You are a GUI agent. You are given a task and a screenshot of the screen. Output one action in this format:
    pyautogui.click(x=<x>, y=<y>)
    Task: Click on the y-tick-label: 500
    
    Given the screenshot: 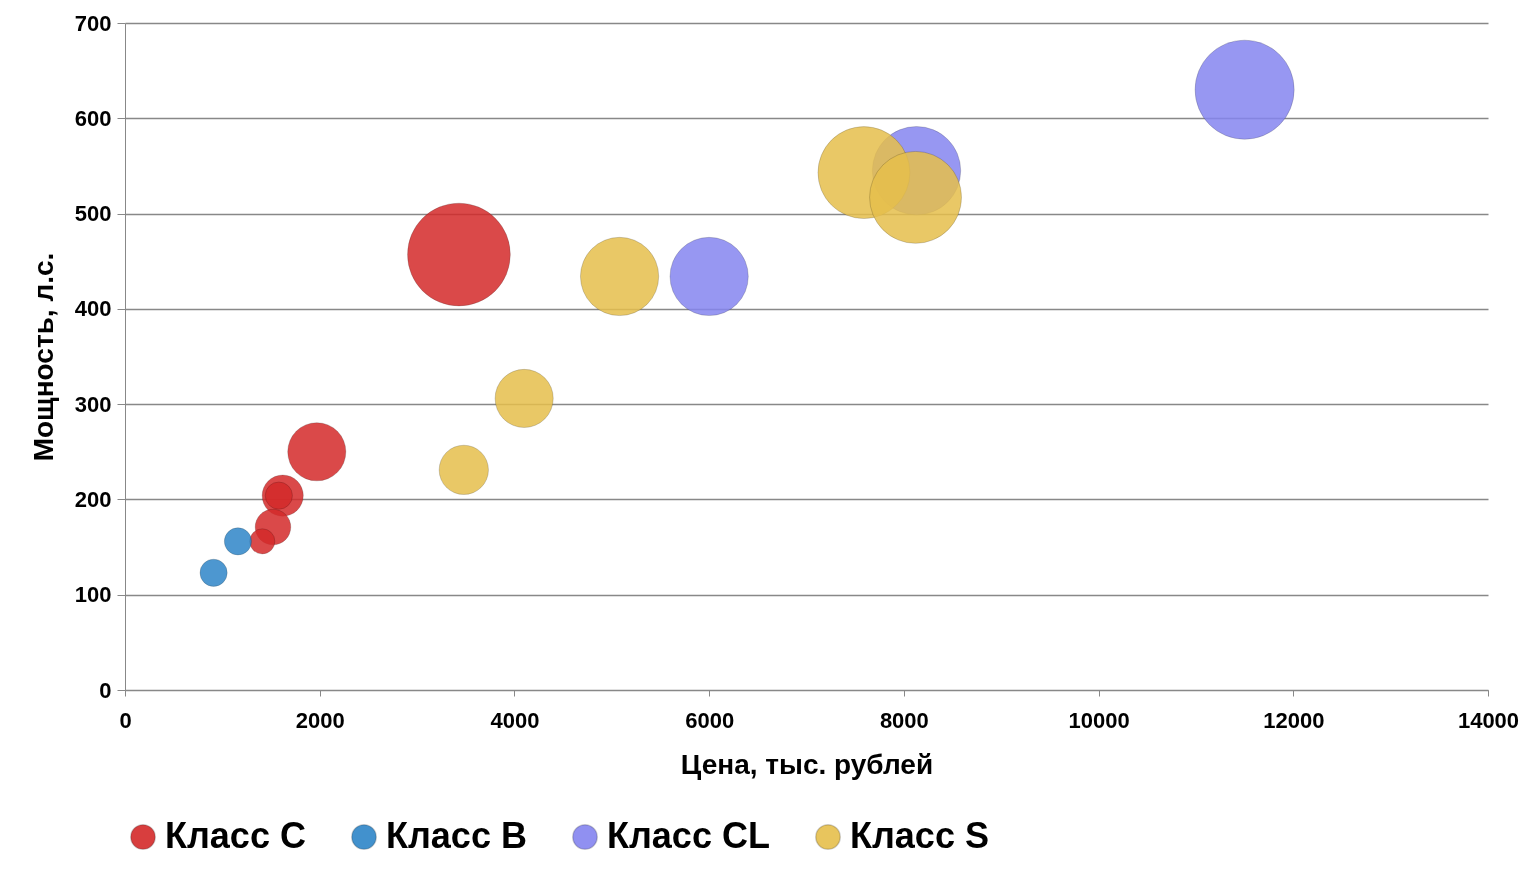 What is the action you would take?
    pyautogui.click(x=93, y=214)
    